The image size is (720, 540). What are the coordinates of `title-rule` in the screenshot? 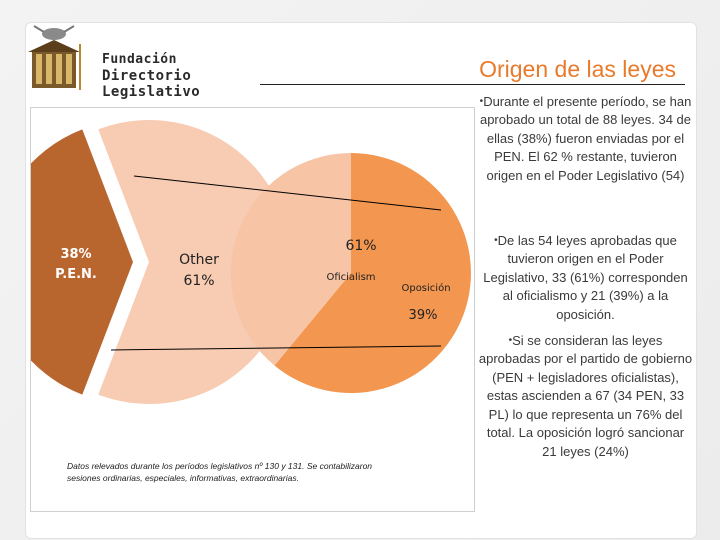 It's located at (472, 84).